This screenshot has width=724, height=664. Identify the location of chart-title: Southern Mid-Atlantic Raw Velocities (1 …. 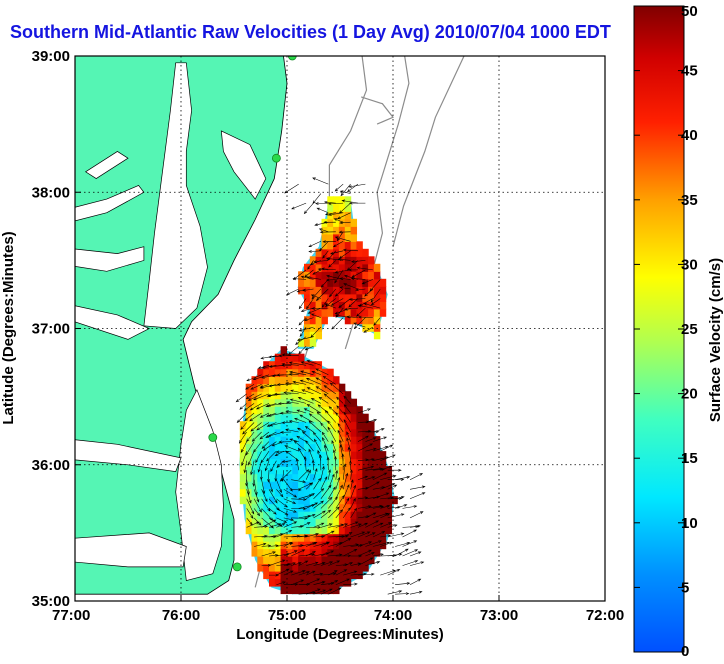
(310, 32).